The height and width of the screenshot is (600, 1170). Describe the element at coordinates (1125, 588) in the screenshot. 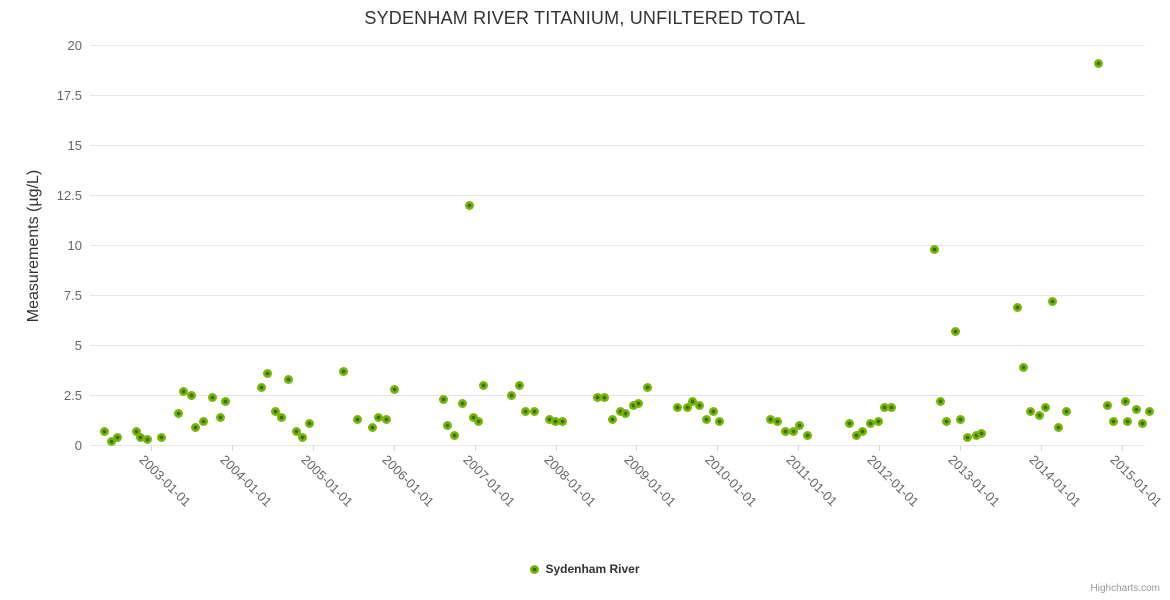

I see `highcharts-credit: Highcharts.com` at that location.